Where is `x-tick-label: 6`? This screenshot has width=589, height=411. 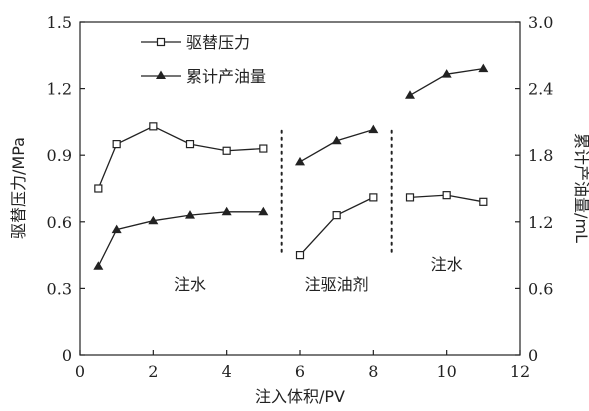
x-tick-label: 6 is located at coordinates (300, 371).